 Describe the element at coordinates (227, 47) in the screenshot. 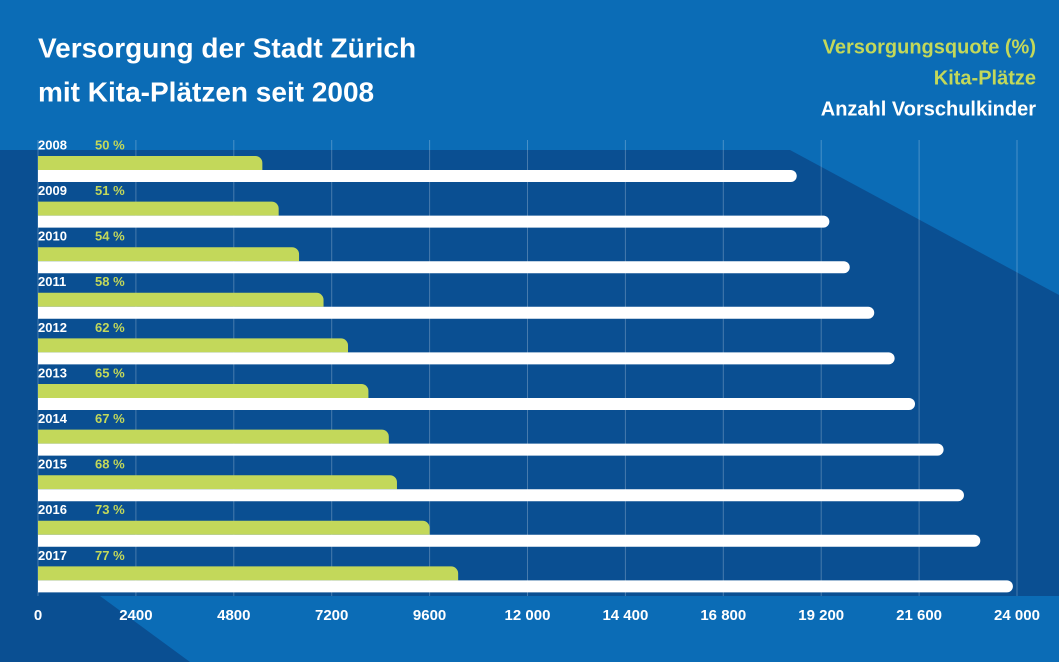

I see `chart-title: Versorgung der Stadt Zürich` at that location.